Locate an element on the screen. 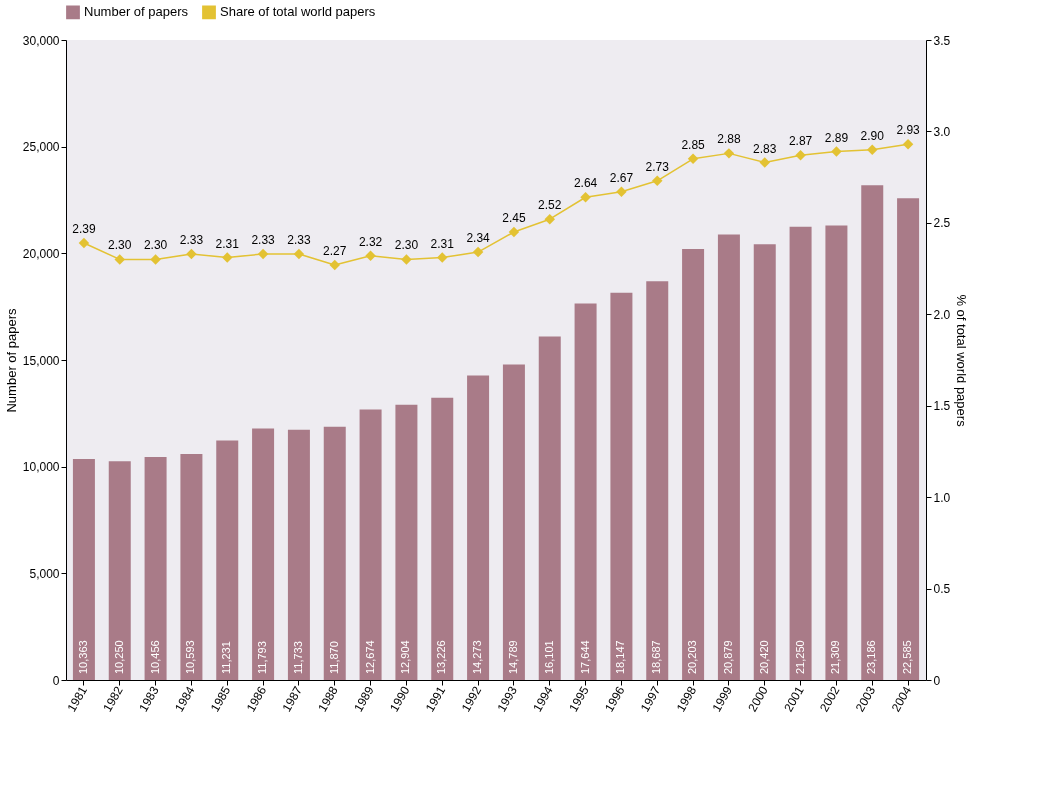 The height and width of the screenshot is (791, 1060). data-label: 2.89 is located at coordinates (836, 137).